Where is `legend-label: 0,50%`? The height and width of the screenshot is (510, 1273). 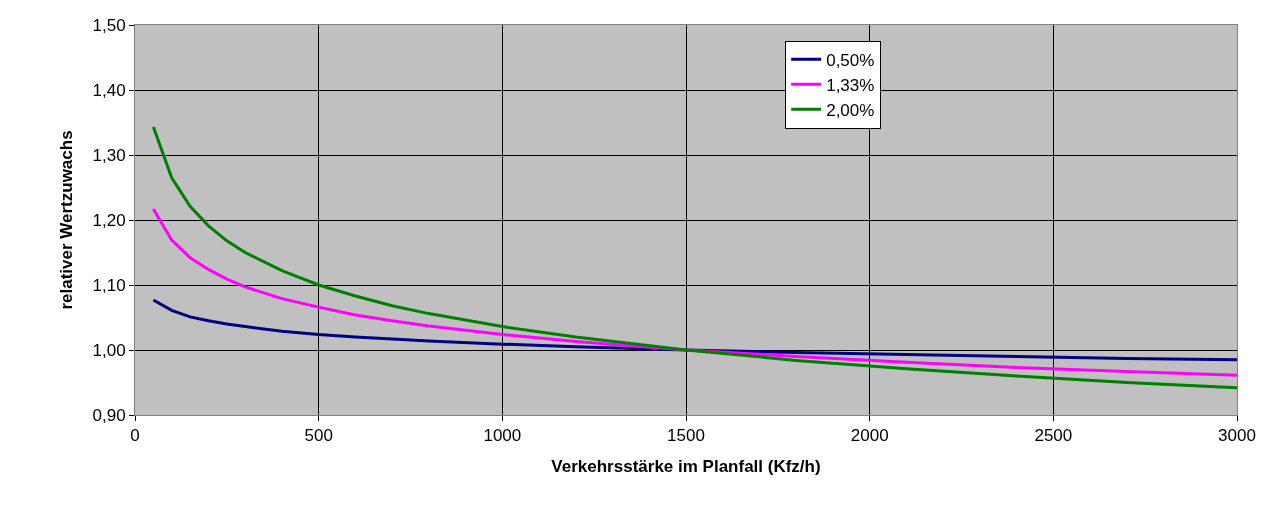 legend-label: 0,50% is located at coordinates (850, 60).